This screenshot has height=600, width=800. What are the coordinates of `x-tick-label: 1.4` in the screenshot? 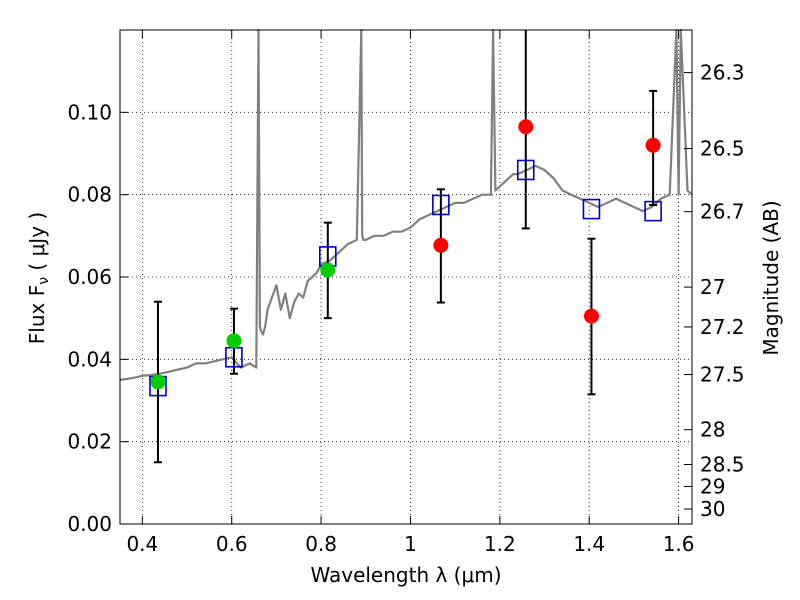 It's located at (589, 544).